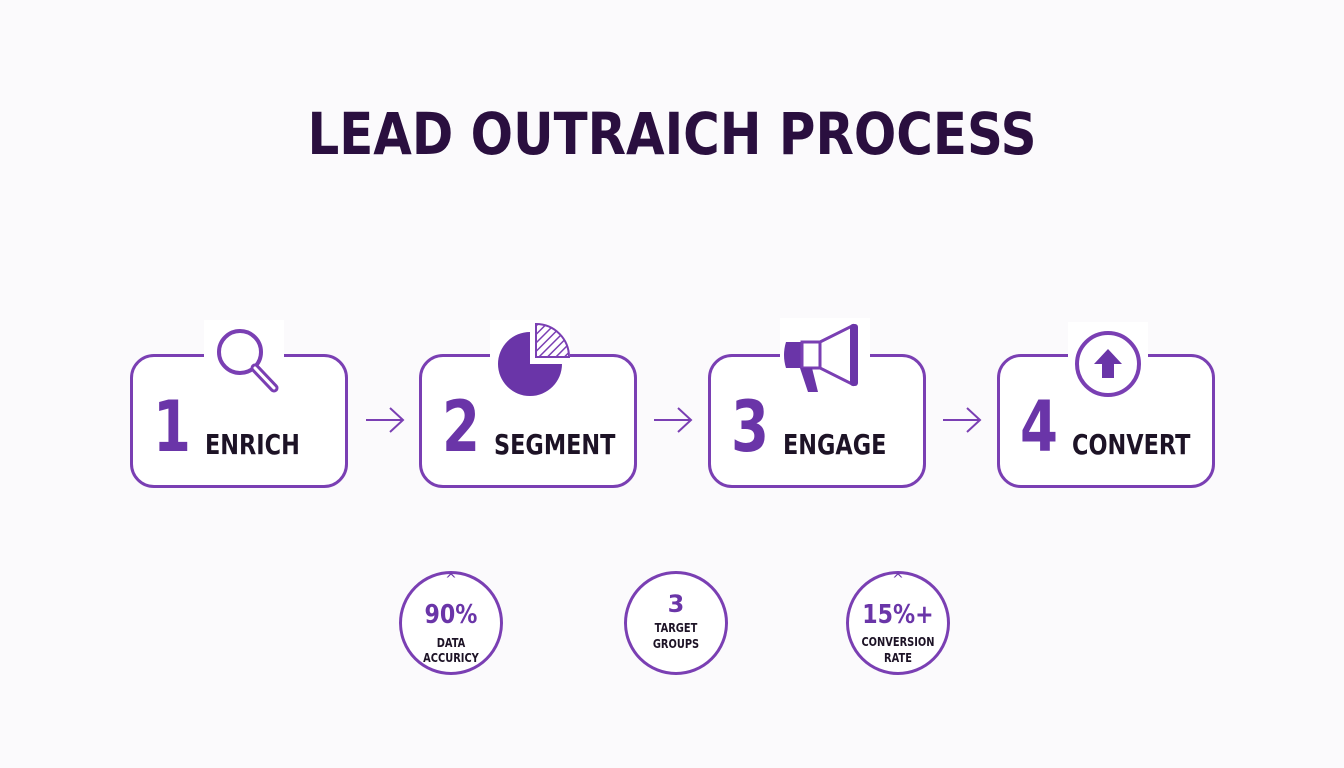 The height and width of the screenshot is (768, 1344). I want to click on megaphone-icon, so click(825, 358).